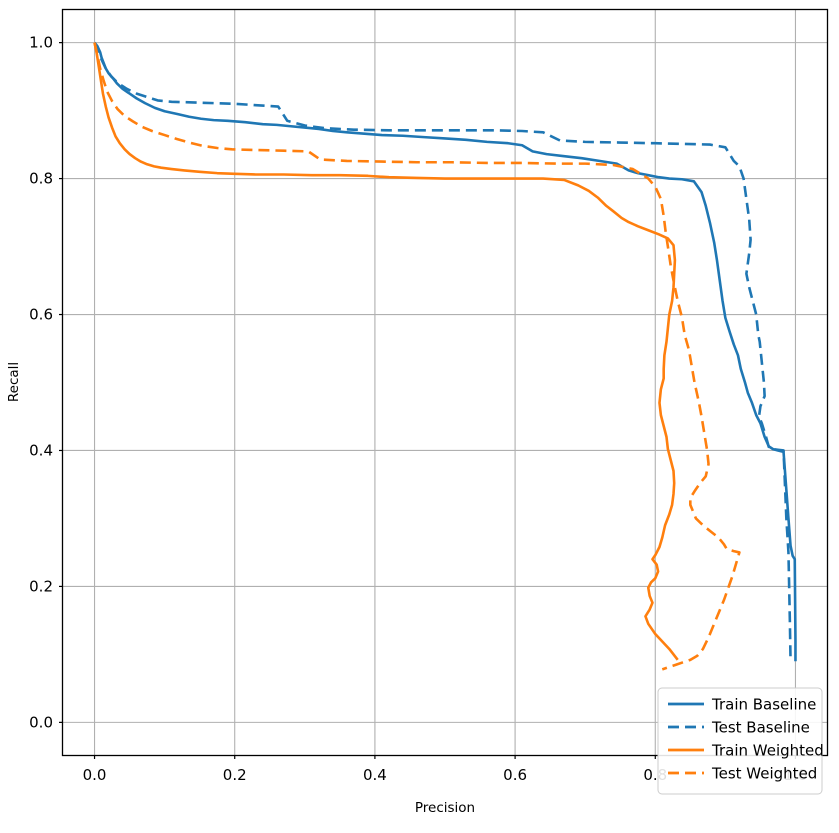 The width and height of the screenshot is (839, 833). Describe the element at coordinates (235, 775) in the screenshot. I see `x-tick-label-1: 0.2` at that location.